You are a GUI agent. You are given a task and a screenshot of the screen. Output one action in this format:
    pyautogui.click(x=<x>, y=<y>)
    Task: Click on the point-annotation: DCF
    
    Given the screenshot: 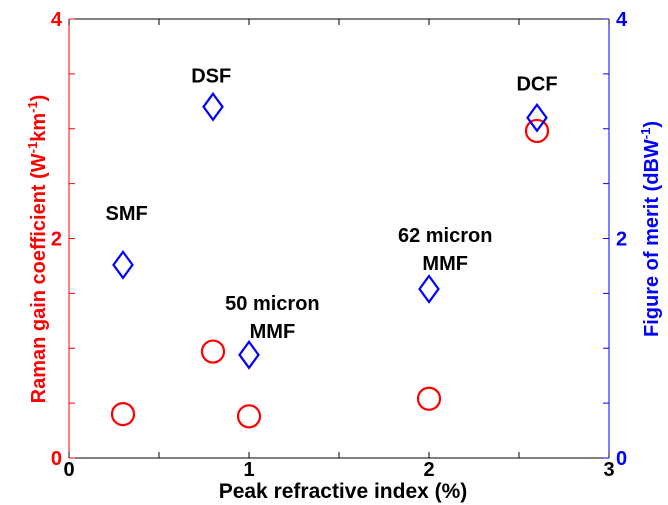 What is the action you would take?
    pyautogui.click(x=536, y=84)
    